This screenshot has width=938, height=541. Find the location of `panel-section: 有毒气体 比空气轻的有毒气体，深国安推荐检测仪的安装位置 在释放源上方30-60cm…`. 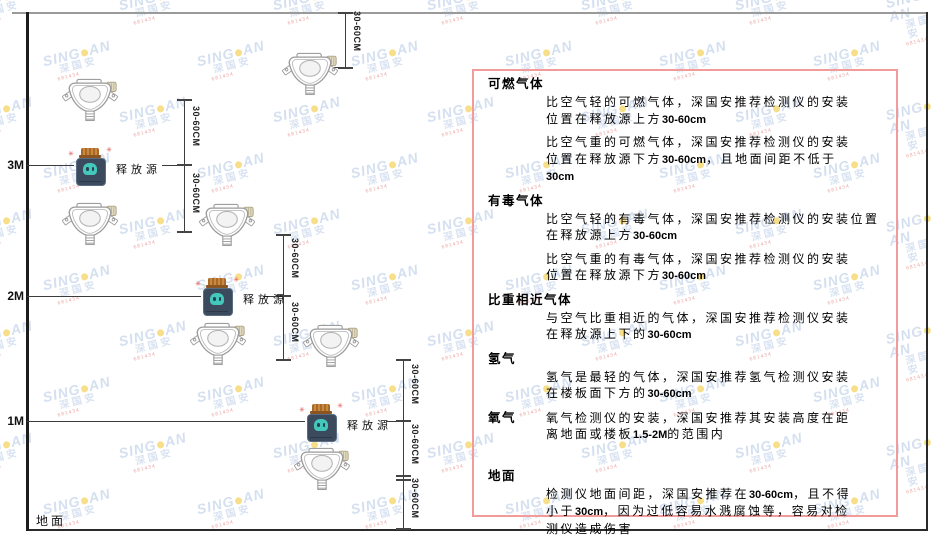

panel-section: 有毒气体 比空气轻的有毒气体，深国安推荐检测仪的安装位置 在释放源上方30-60cm… is located at coordinates (687, 239).